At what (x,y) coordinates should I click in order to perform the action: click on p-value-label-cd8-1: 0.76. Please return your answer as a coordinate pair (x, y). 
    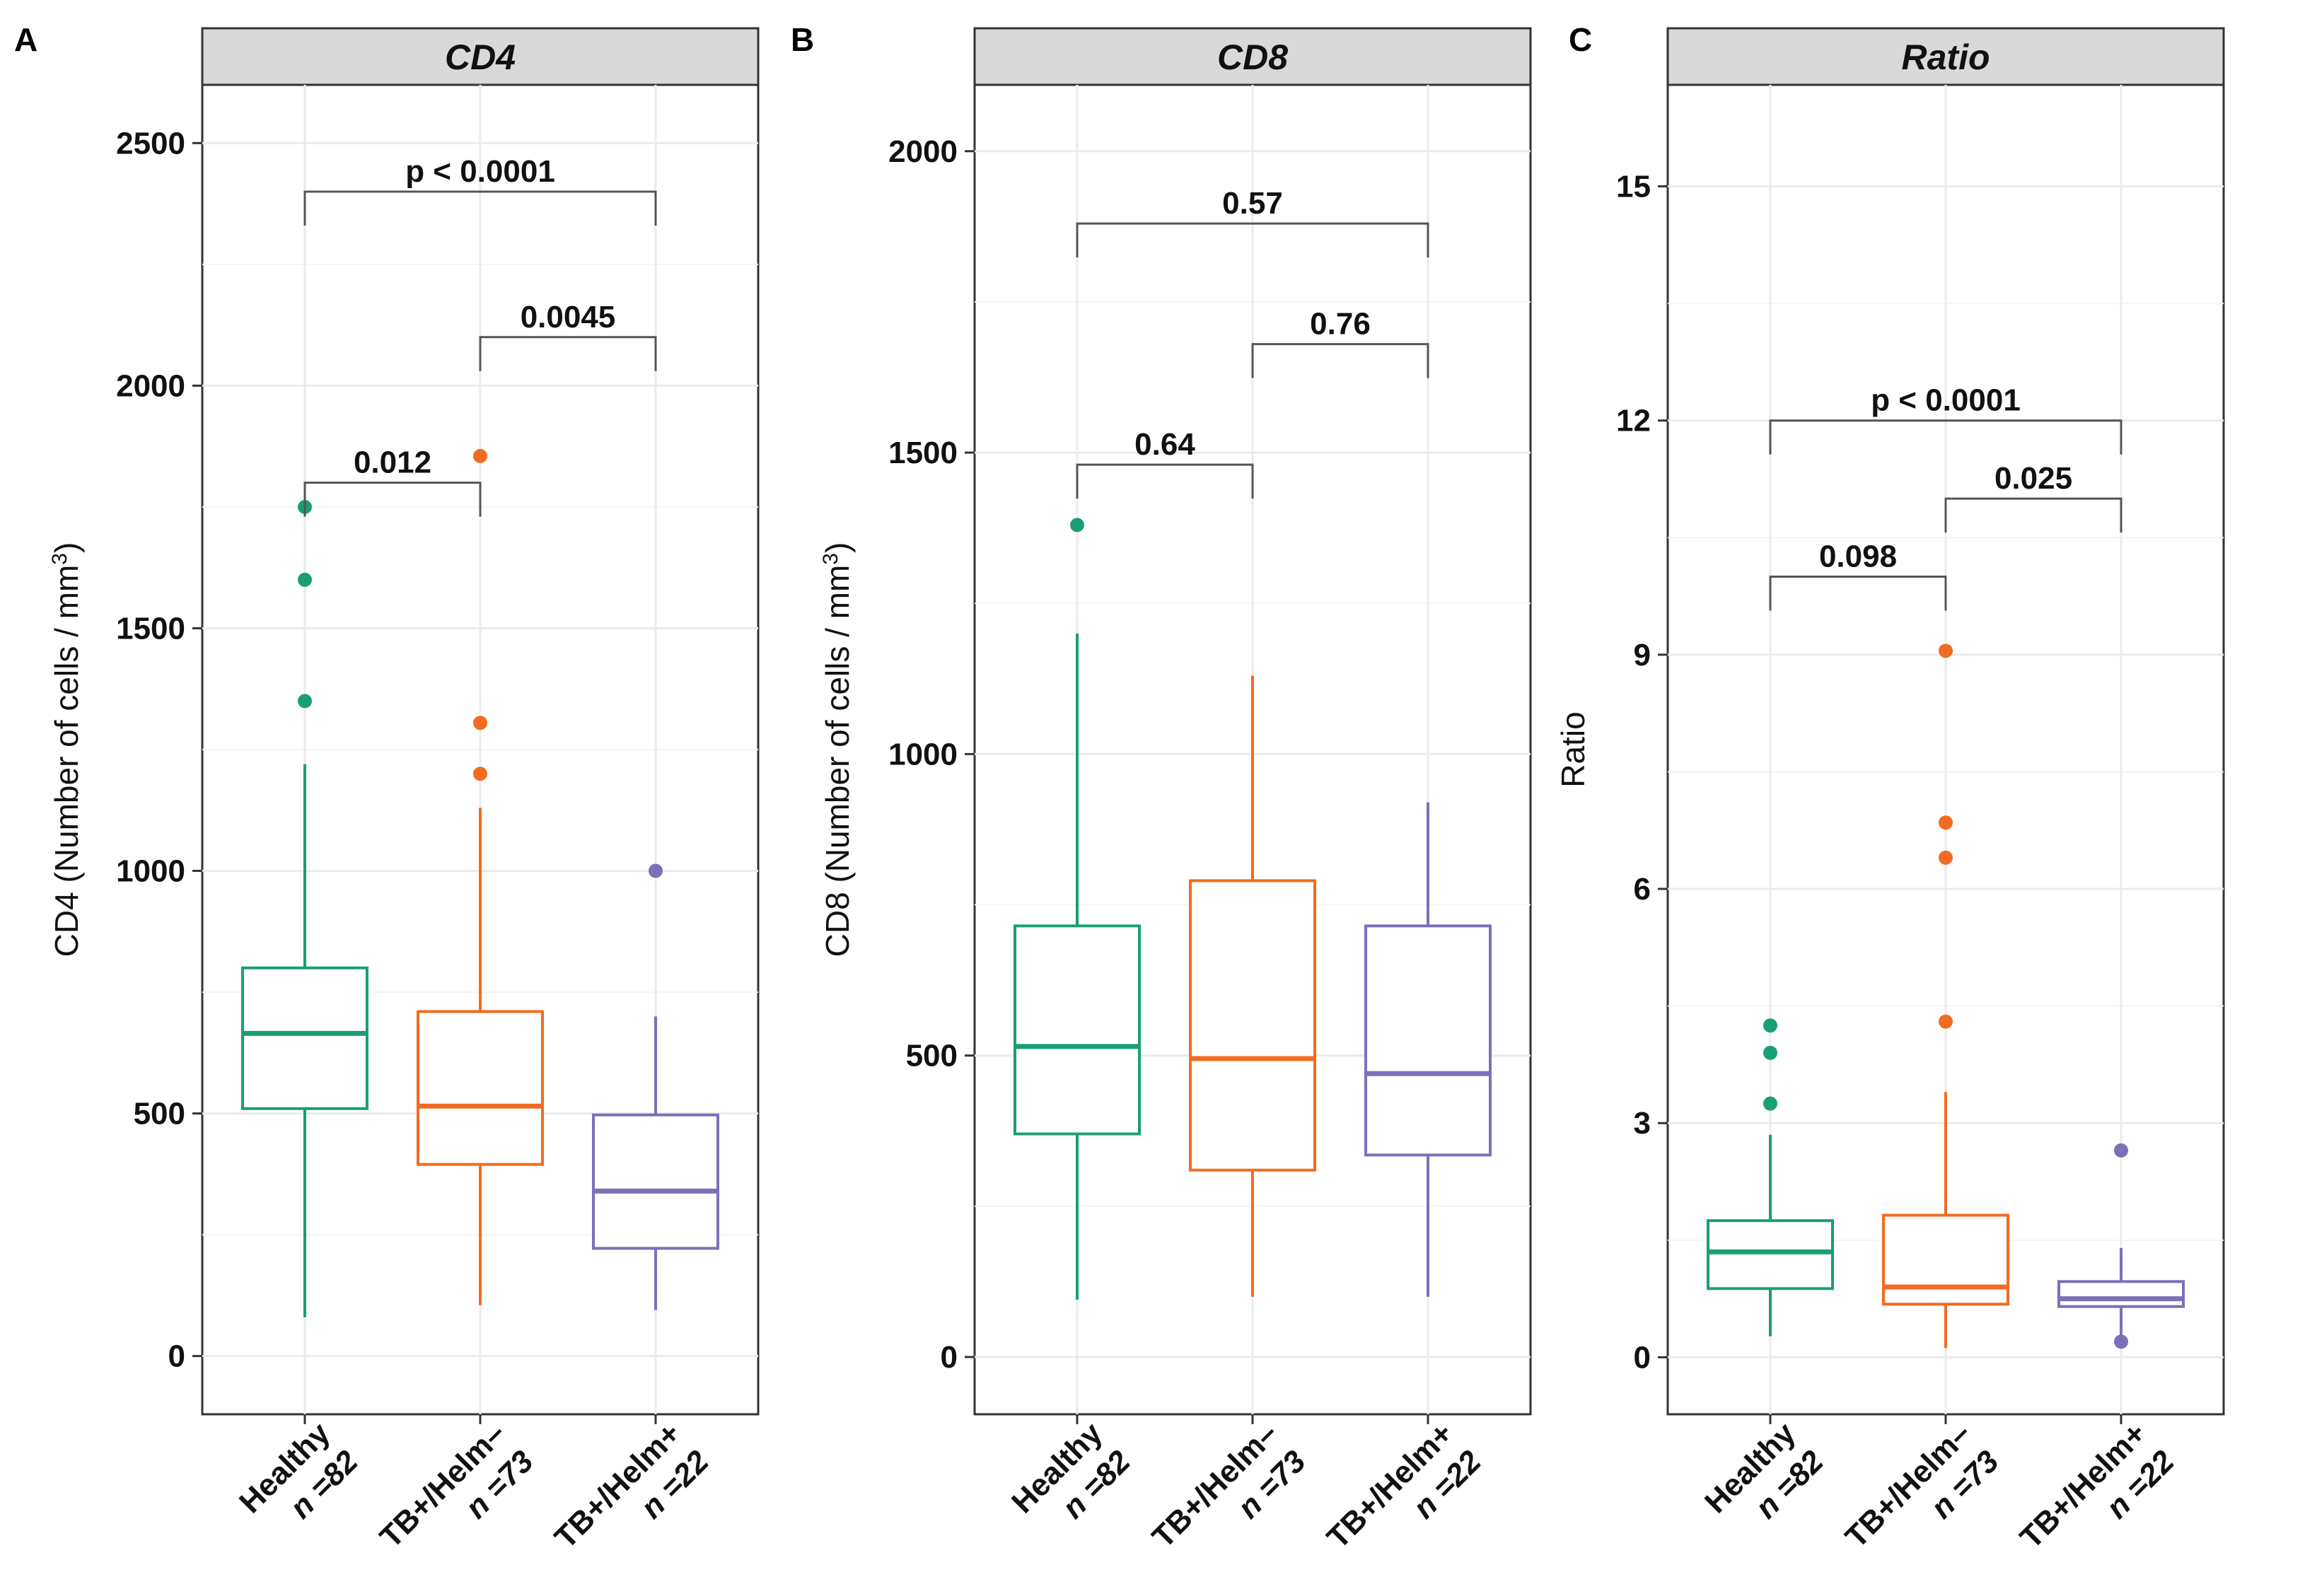
    Looking at the image, I should click on (1340, 324).